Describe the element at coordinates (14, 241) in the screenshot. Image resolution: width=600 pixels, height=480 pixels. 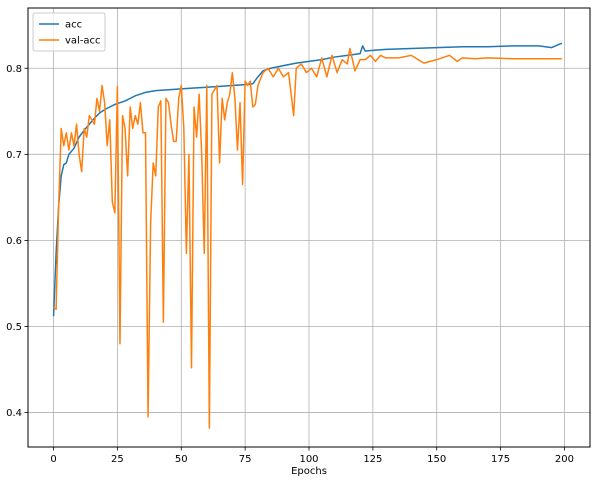
I see `y-tick-label: 0.6` at that location.